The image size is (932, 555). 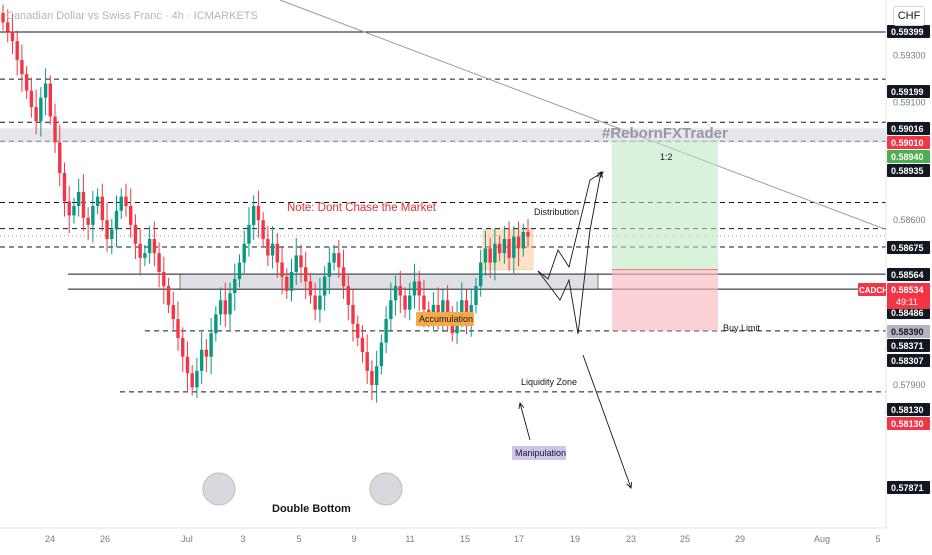 I want to click on price-label: 0.58307, so click(x=907, y=361).